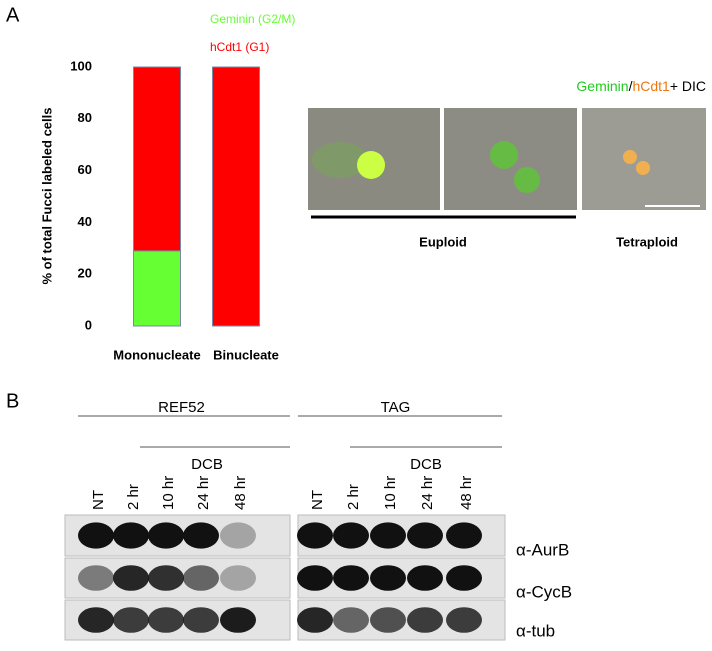  What do you see at coordinates (688, 86) in the screenshot?
I see `legend-part: + DIC` at bounding box center [688, 86].